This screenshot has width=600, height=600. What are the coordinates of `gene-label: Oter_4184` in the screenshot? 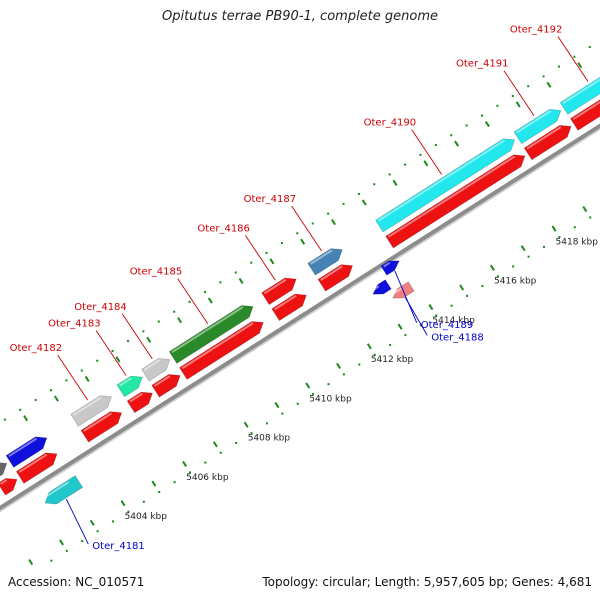 It's located at (100, 307).